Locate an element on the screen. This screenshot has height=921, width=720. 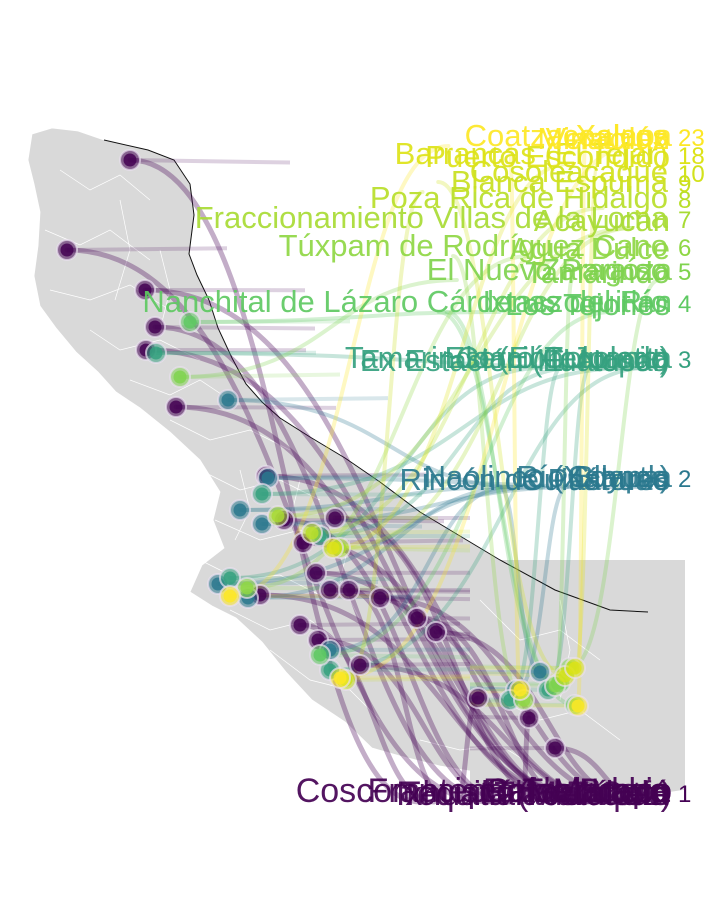
place-name-label: Acayucan is located at coordinates (602, 220).